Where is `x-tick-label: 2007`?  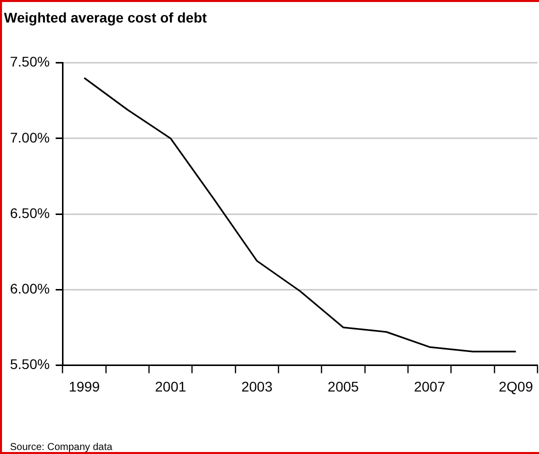 x-tick-label: 2007 is located at coordinates (430, 386).